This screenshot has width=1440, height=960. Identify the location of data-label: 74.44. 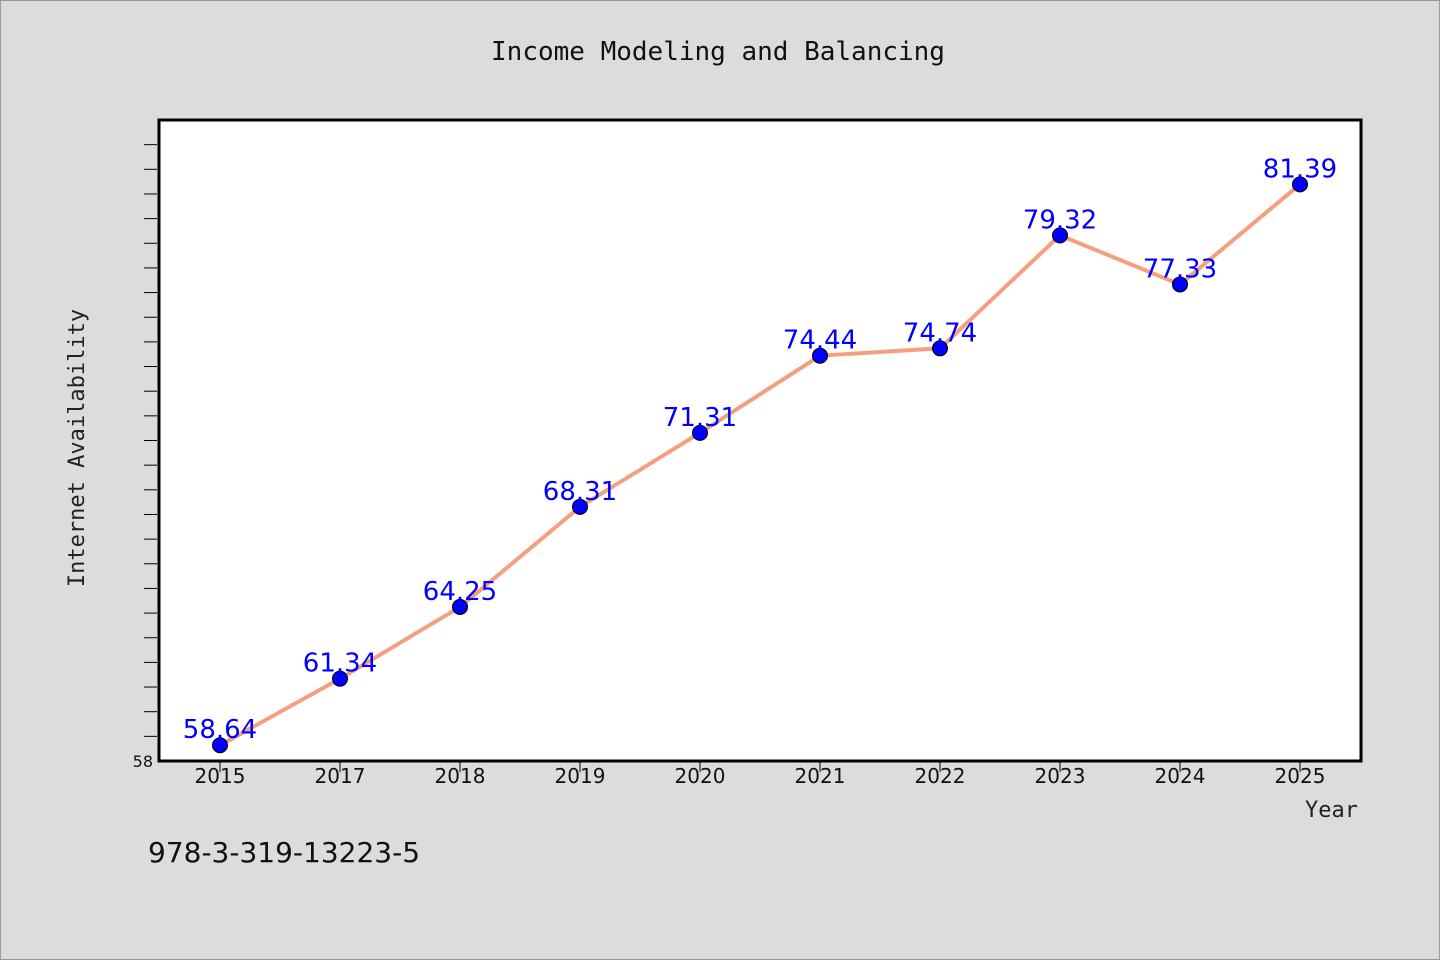
(820, 341).